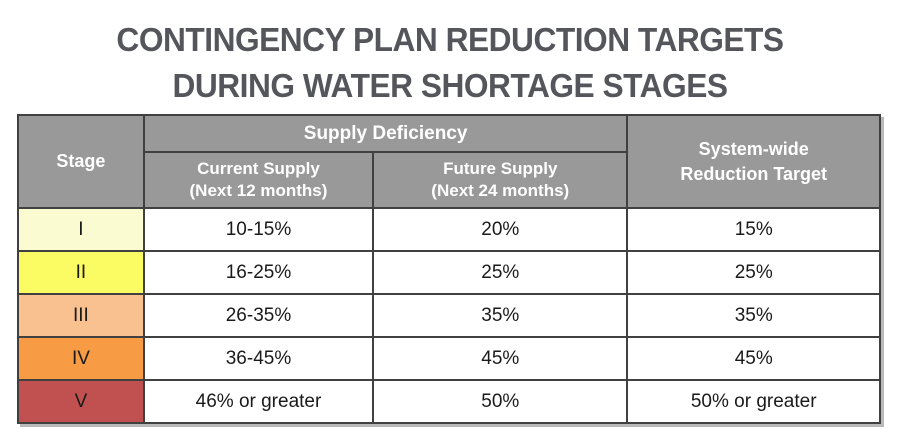 The image size is (900, 436). I want to click on title-line-2: DURING WATER SHORTAGE STAGES, so click(450, 85).